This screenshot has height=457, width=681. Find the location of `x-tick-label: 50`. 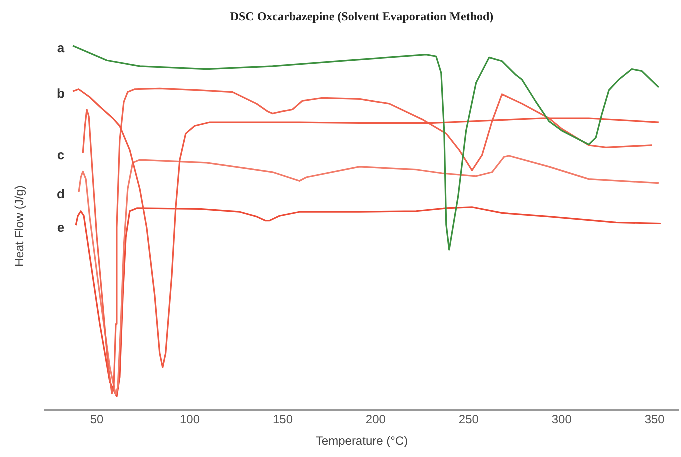

x-tick-label: 50 is located at coordinates (97, 419).